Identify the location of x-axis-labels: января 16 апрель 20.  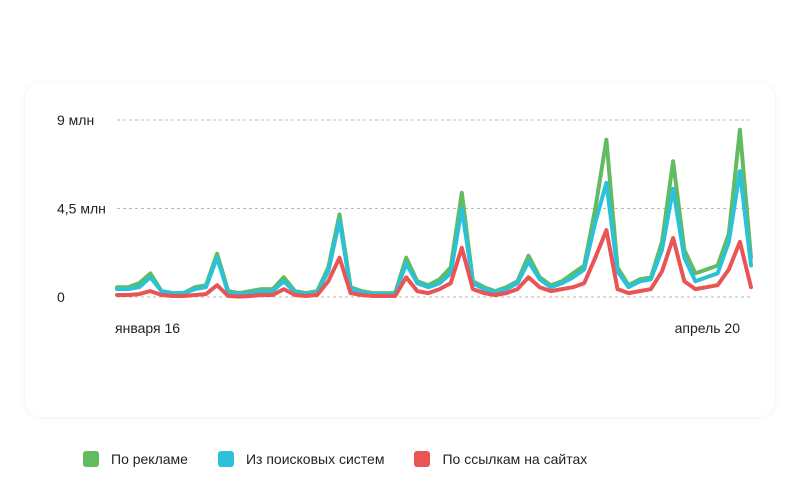
(427, 328).